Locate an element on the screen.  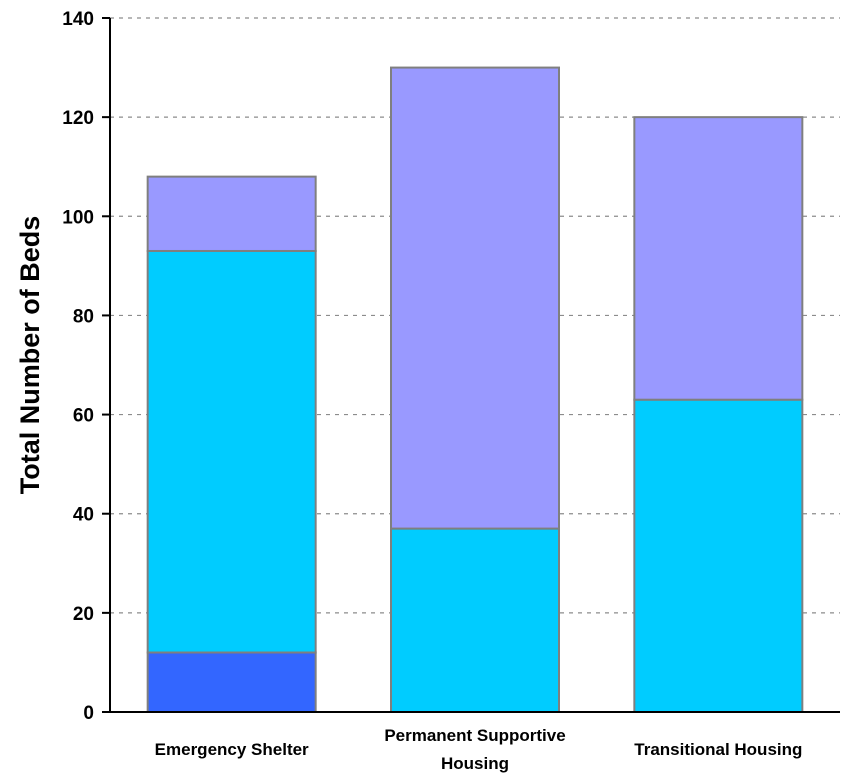
y-tick-label: 80 is located at coordinates (83, 316).